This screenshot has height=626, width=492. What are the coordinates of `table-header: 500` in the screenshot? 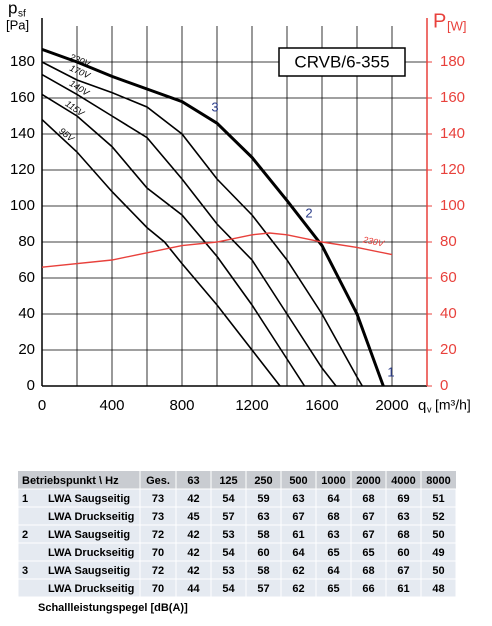 It's located at (298, 481).